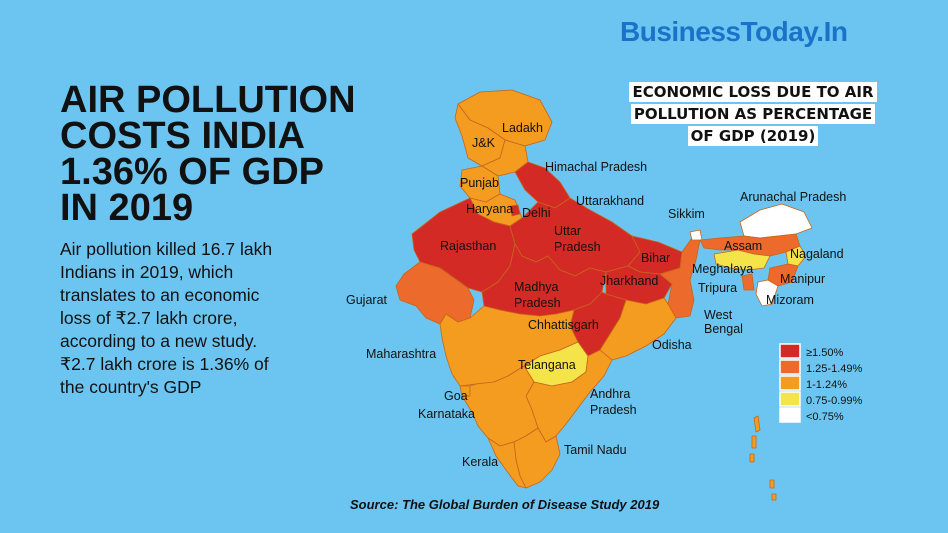  What do you see at coordinates (802, 279) in the screenshot?
I see `label-manipur: Manipur` at bounding box center [802, 279].